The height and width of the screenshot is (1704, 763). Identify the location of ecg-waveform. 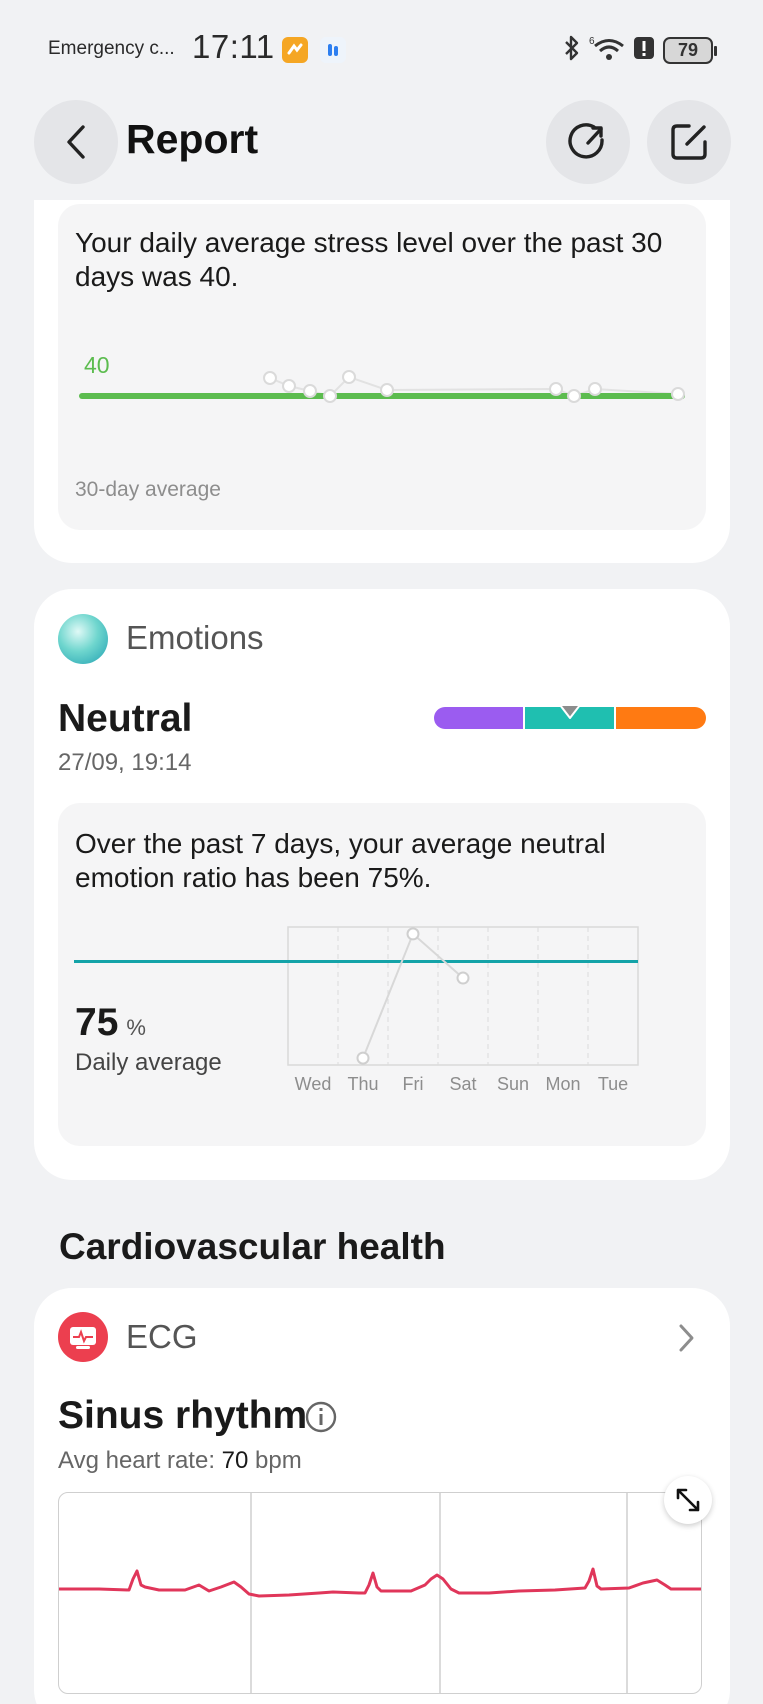
(380, 1593).